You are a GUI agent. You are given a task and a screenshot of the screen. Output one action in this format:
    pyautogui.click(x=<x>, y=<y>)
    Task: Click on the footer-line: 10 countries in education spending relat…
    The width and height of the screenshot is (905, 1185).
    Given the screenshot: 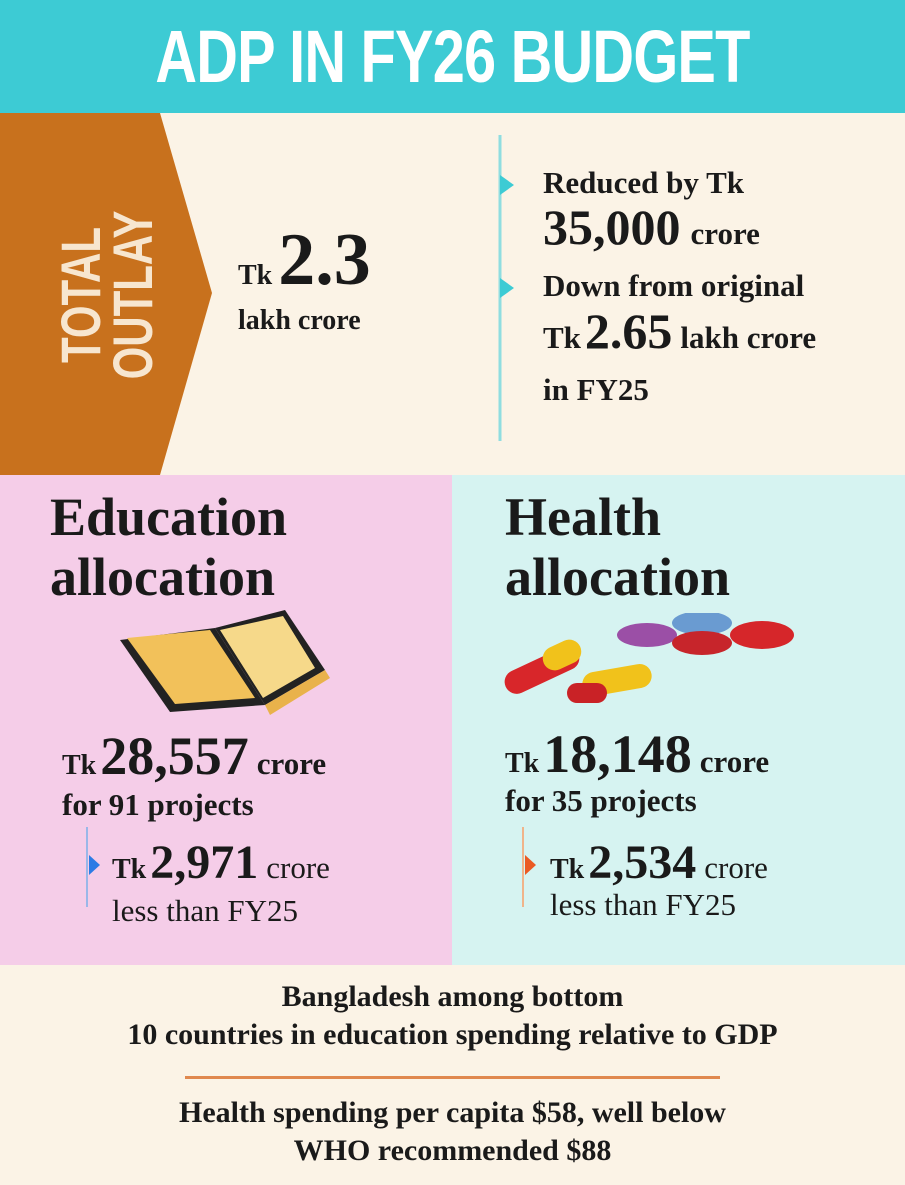 What is the action you would take?
    pyautogui.click(x=452, y=1034)
    